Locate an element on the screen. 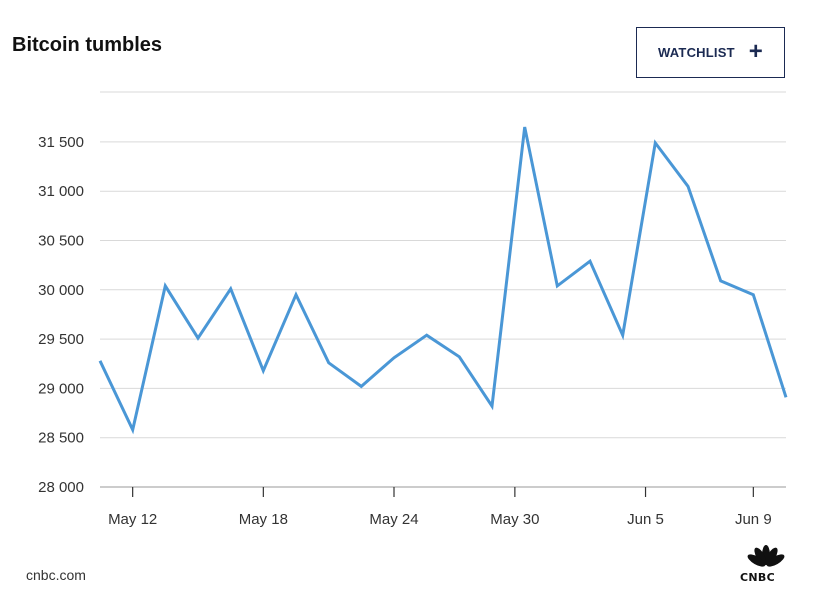  x-tick-label: Jun 9 is located at coordinates (753, 519).